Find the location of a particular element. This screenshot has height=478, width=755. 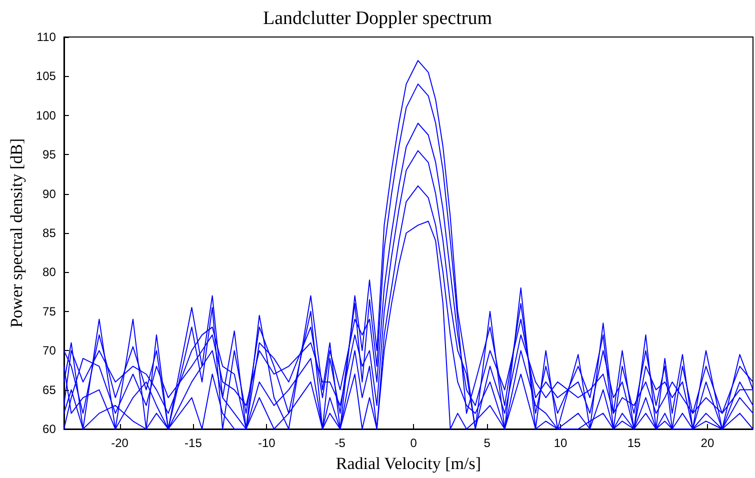

y-tick-label: 110 is located at coordinates (46, 37).